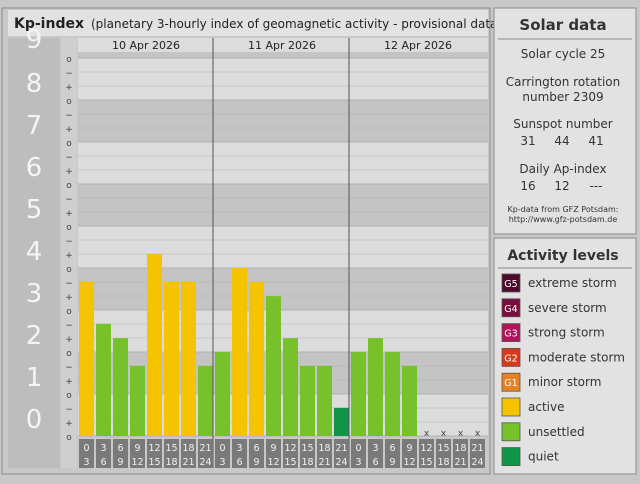 The height and width of the screenshot is (484, 640). Describe the element at coordinates (562, 25) in the screenshot. I see `solar-title: Solar data` at that location.